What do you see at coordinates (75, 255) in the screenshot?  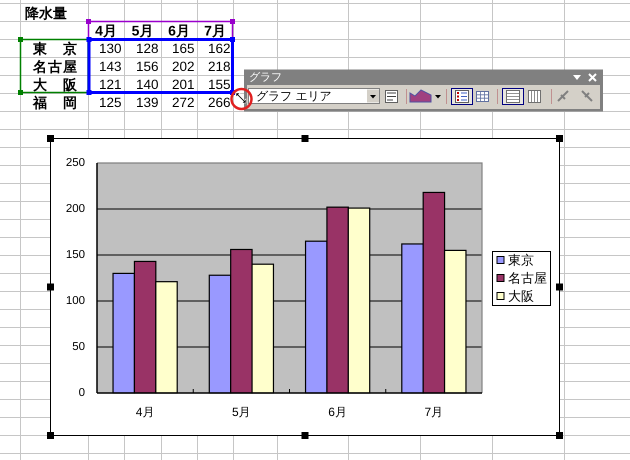 I see `y-tick-label: 150` at bounding box center [75, 255].